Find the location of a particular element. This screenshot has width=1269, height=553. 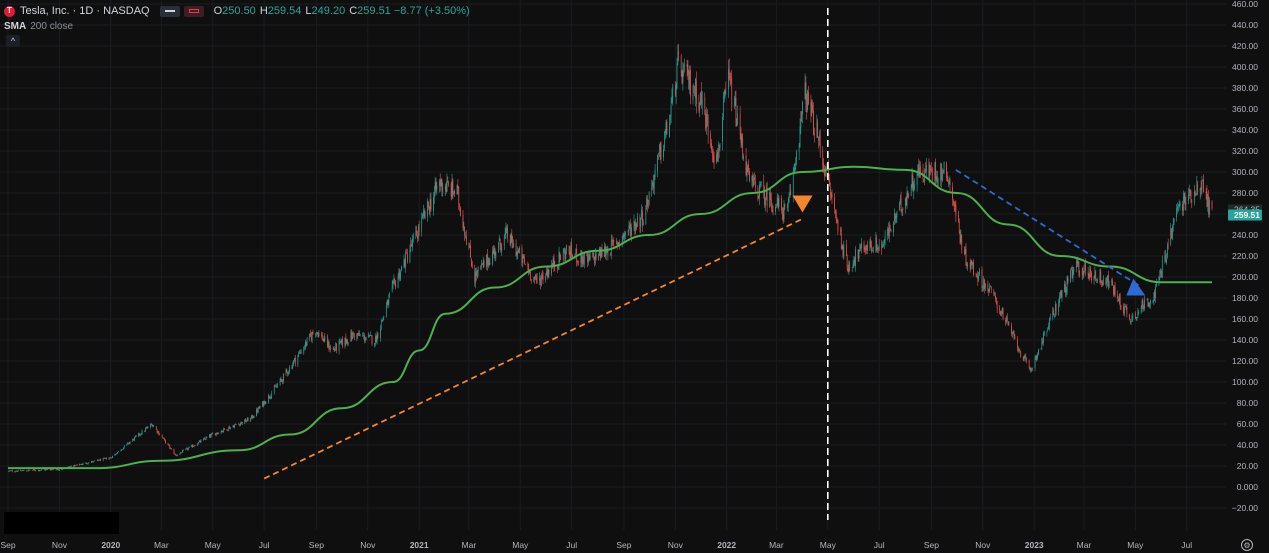

time-axis-background is located at coordinates (613, 541).